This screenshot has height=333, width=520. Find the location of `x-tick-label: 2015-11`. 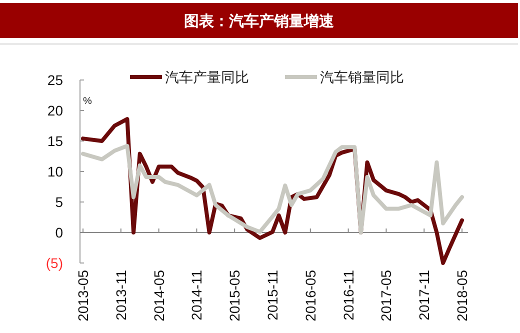

x-tick-label: 2015-11 is located at coordinates (272, 295).